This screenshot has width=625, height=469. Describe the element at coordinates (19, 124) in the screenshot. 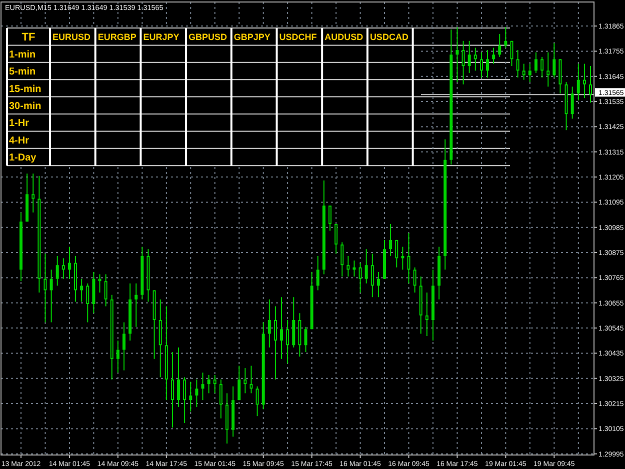

I see `category-label: 1-Hr` at that location.